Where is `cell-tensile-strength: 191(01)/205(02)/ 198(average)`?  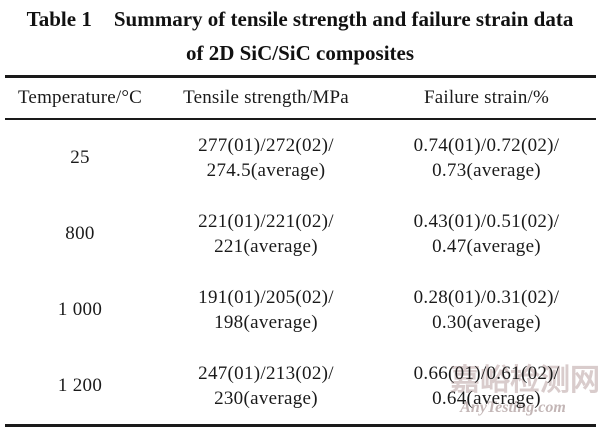
cell-tensile-strength: 191(01)/205(02)/ 198(average) is located at coordinates (266, 310).